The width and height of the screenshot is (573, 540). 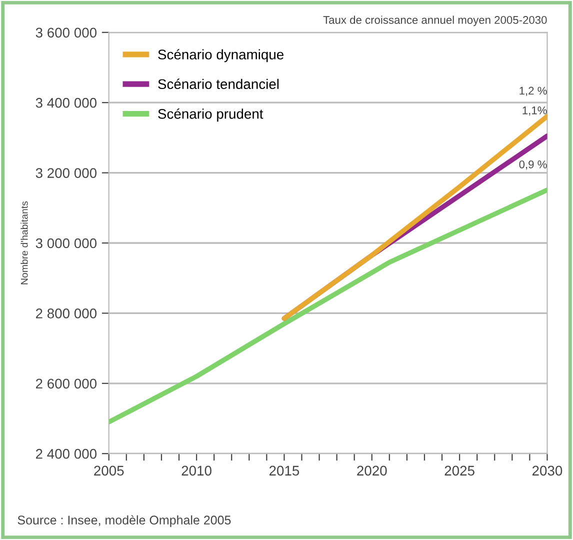 I want to click on y-tick-label: 2 400 000, so click(x=66, y=453).